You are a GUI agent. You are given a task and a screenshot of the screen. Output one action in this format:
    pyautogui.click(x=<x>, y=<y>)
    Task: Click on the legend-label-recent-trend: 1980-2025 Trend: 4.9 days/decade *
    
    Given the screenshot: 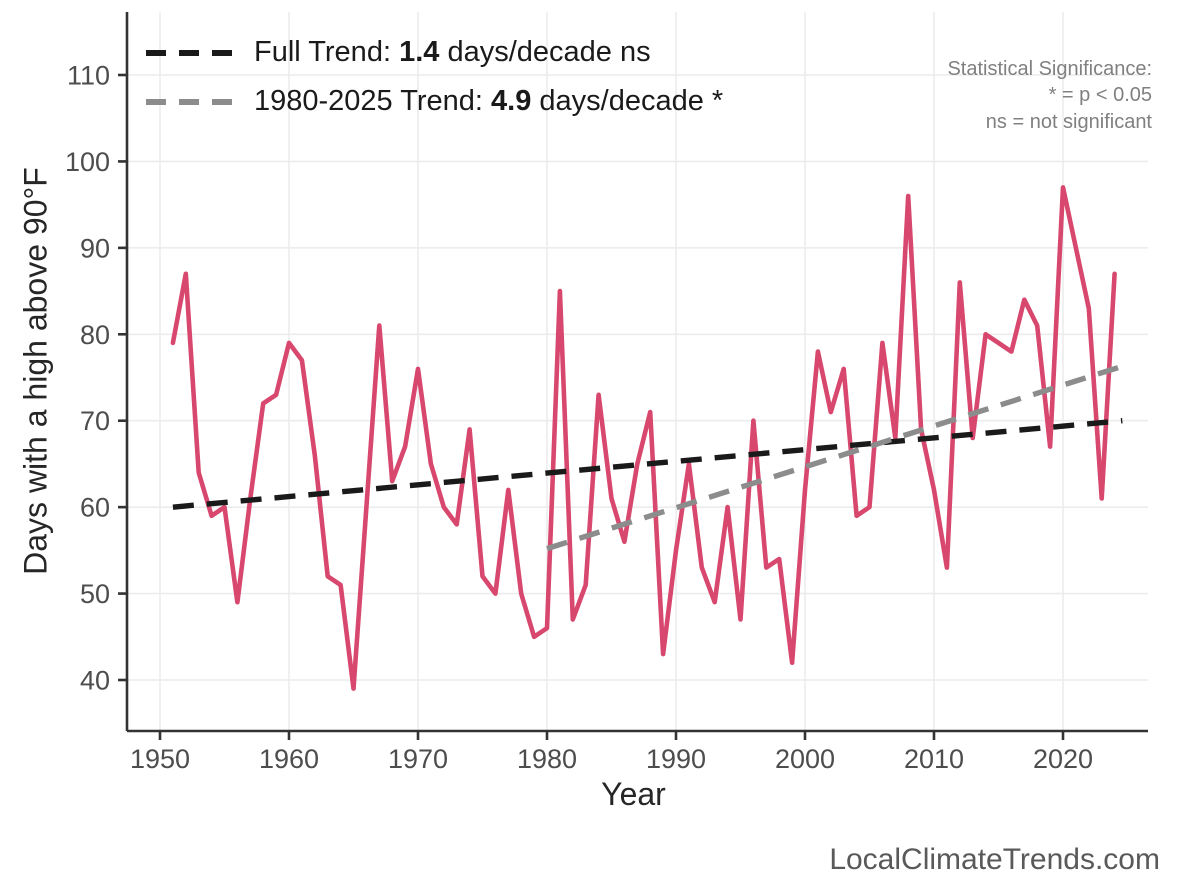 What is the action you would take?
    pyautogui.click(x=488, y=101)
    